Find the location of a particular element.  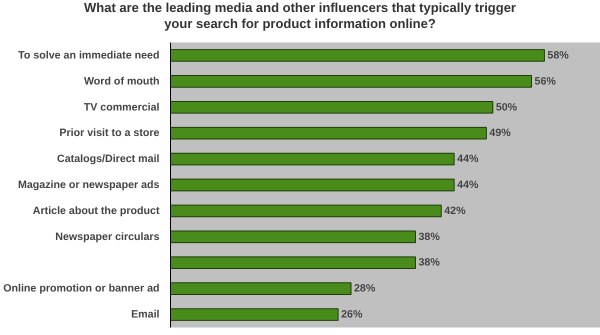

y-tick-label: Magazine or newspaper ads is located at coordinates (89, 185).